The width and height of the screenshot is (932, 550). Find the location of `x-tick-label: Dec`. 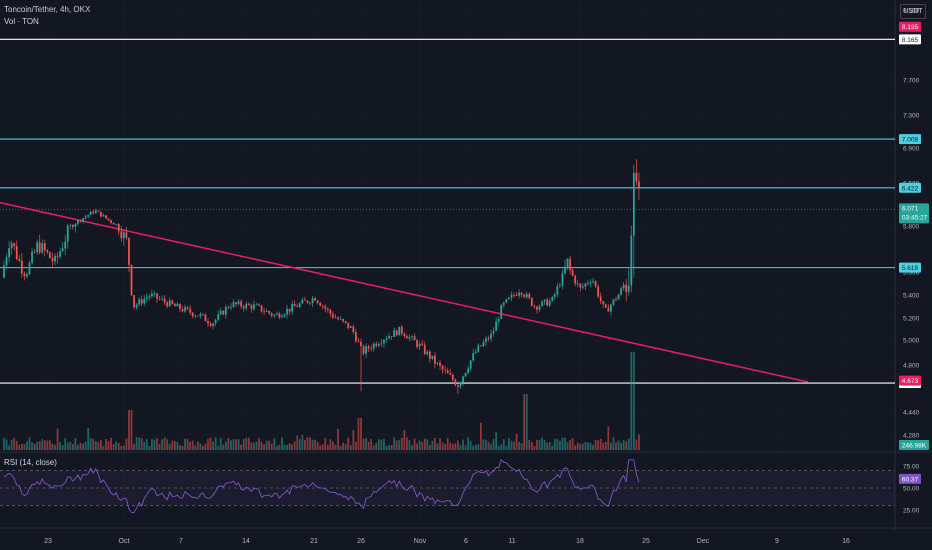

x-tick-label: Dec is located at coordinates (703, 541).